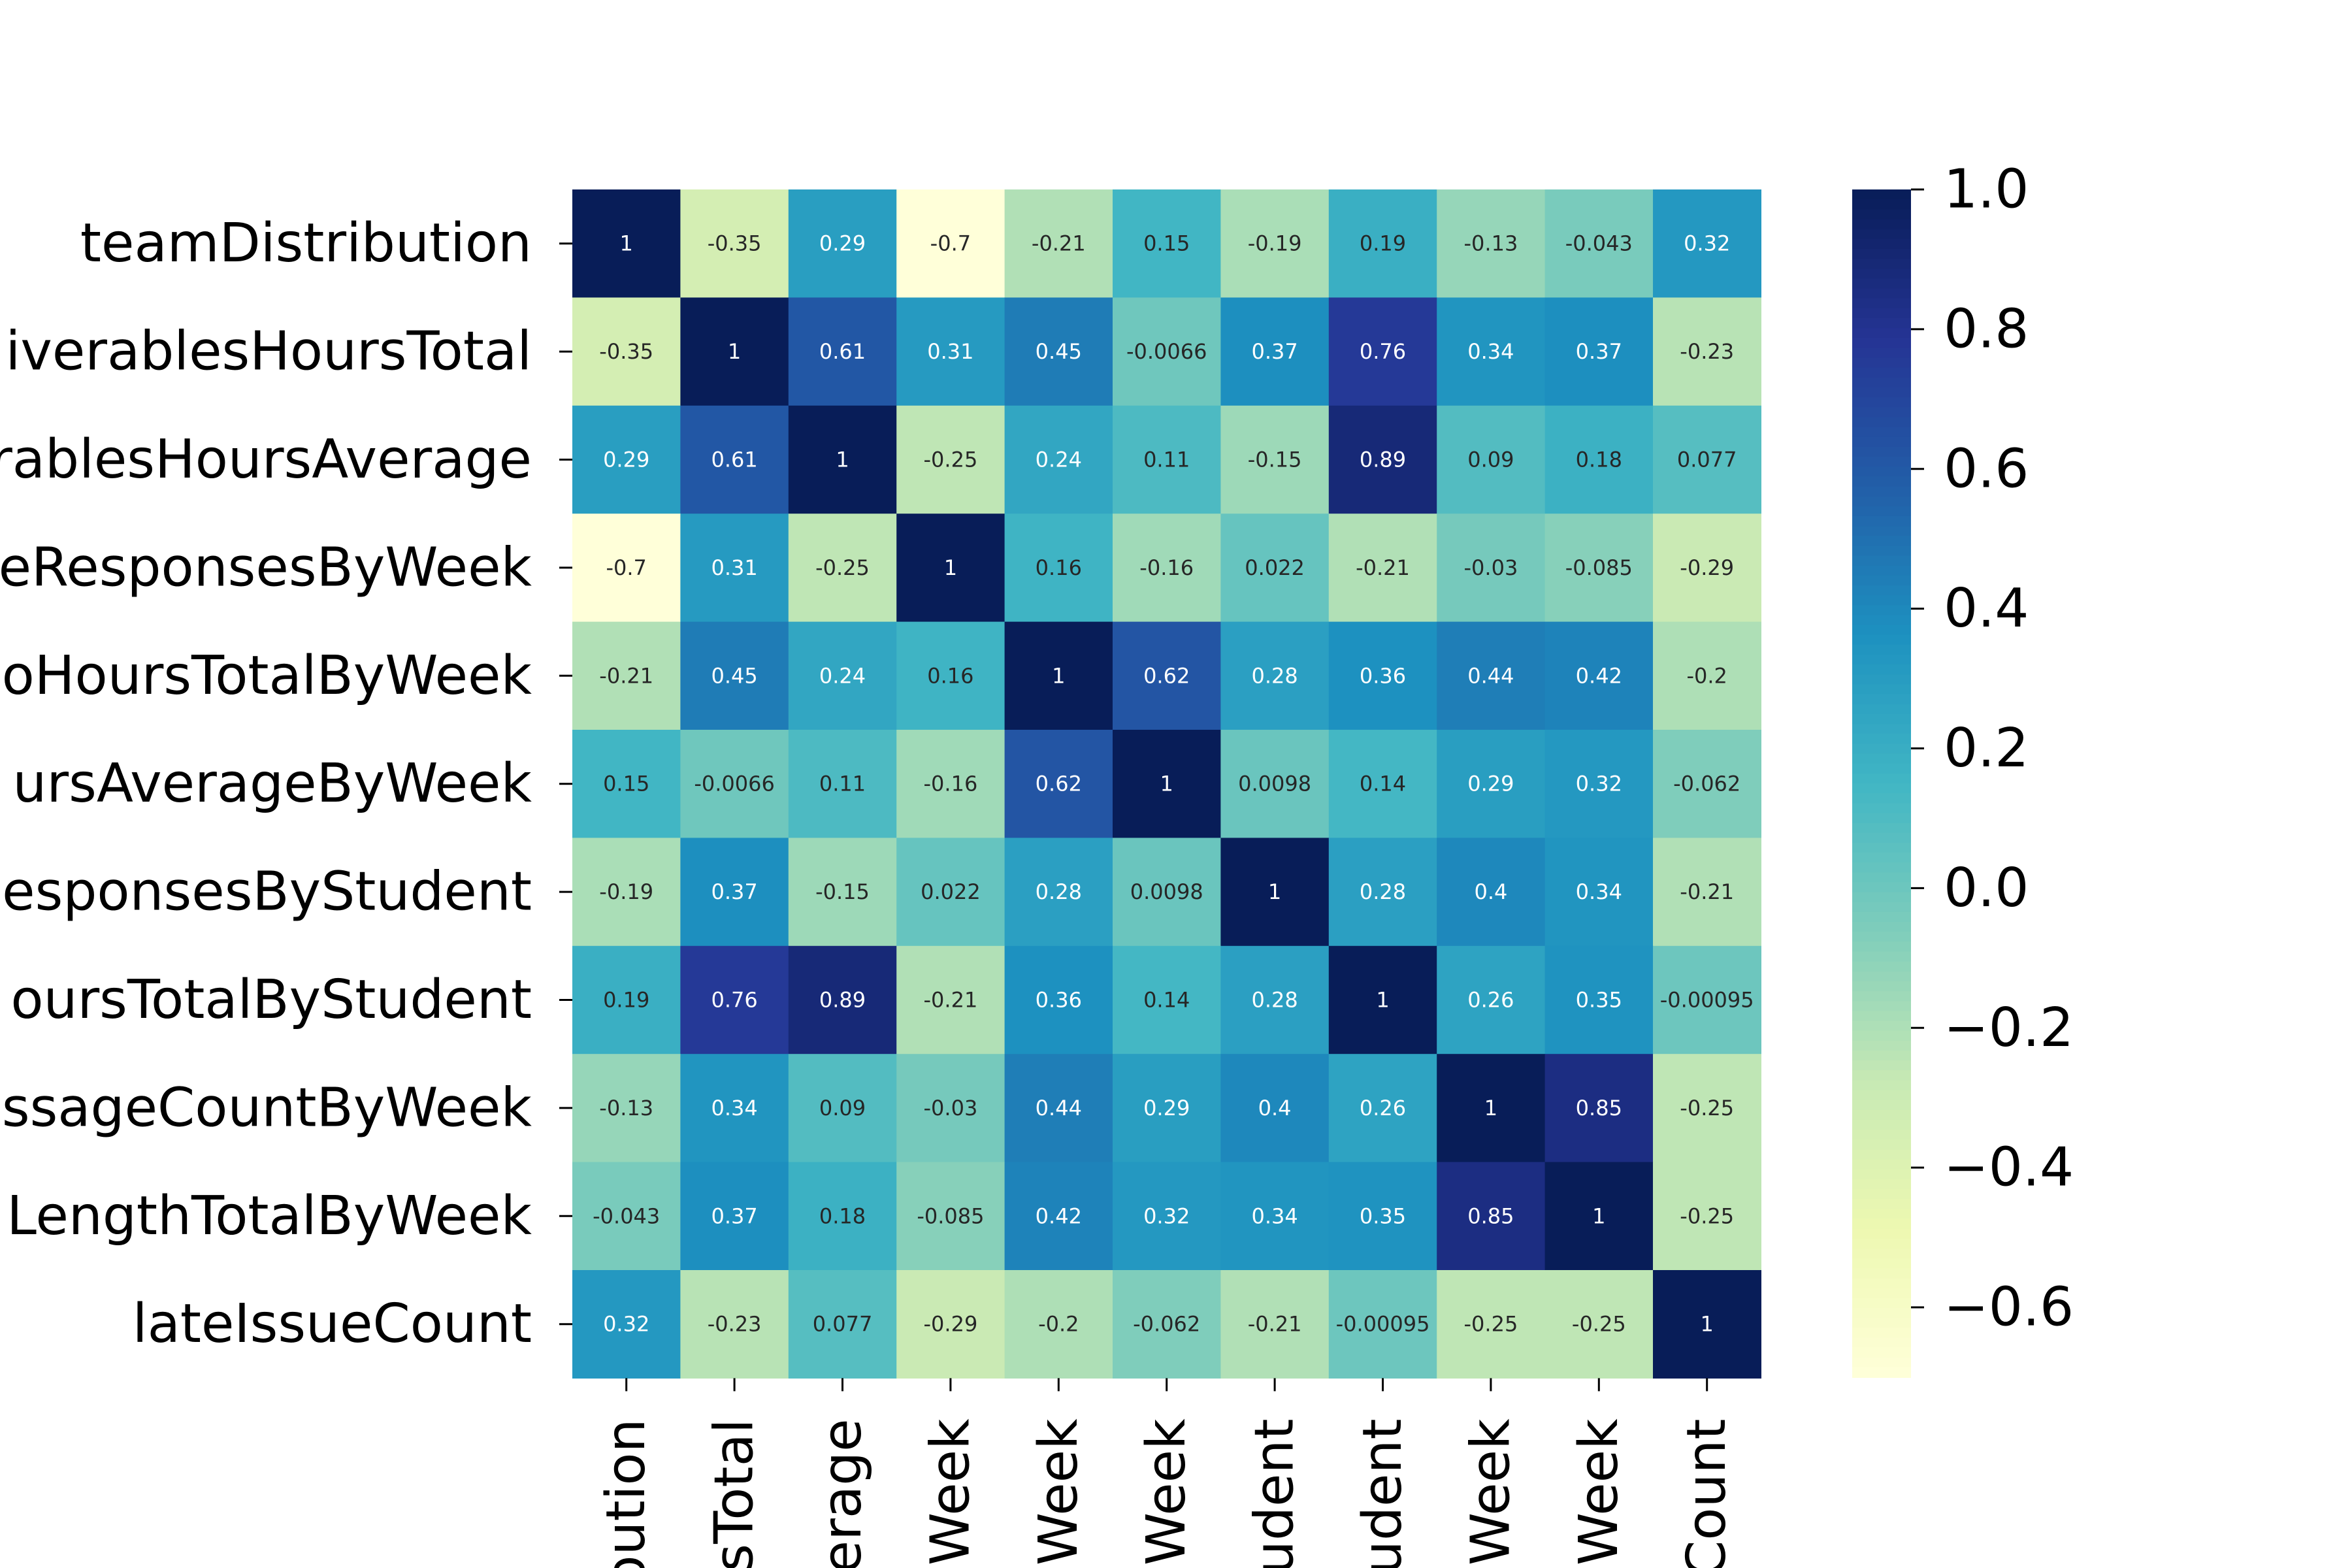 This screenshot has width=2352, height=1568. I want to click on cell-value-label: -0.03, so click(1491, 567).